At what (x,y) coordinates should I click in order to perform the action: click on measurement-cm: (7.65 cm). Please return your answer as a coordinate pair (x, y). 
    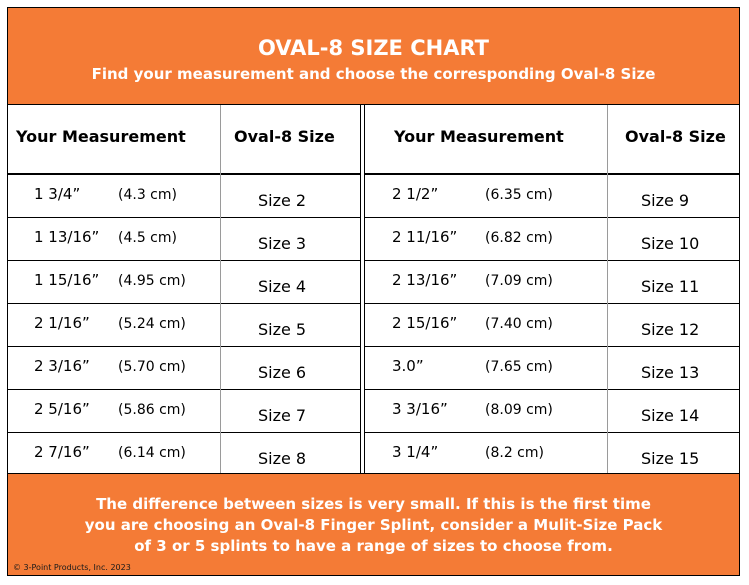
    Looking at the image, I should click on (519, 367).